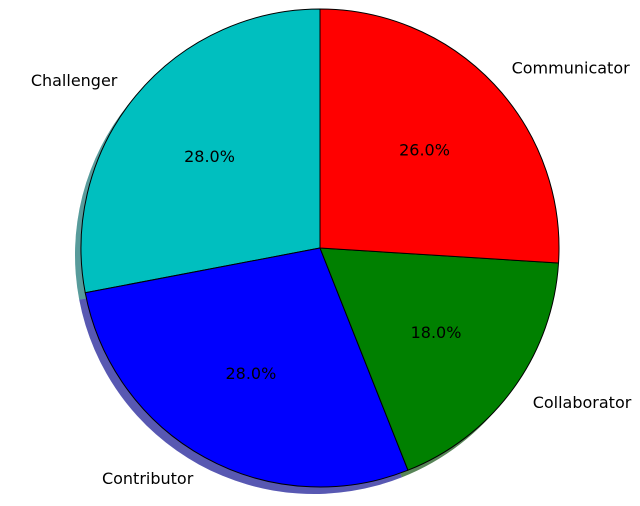  I want to click on category-label-collaborator: Collaborator, so click(582, 402).